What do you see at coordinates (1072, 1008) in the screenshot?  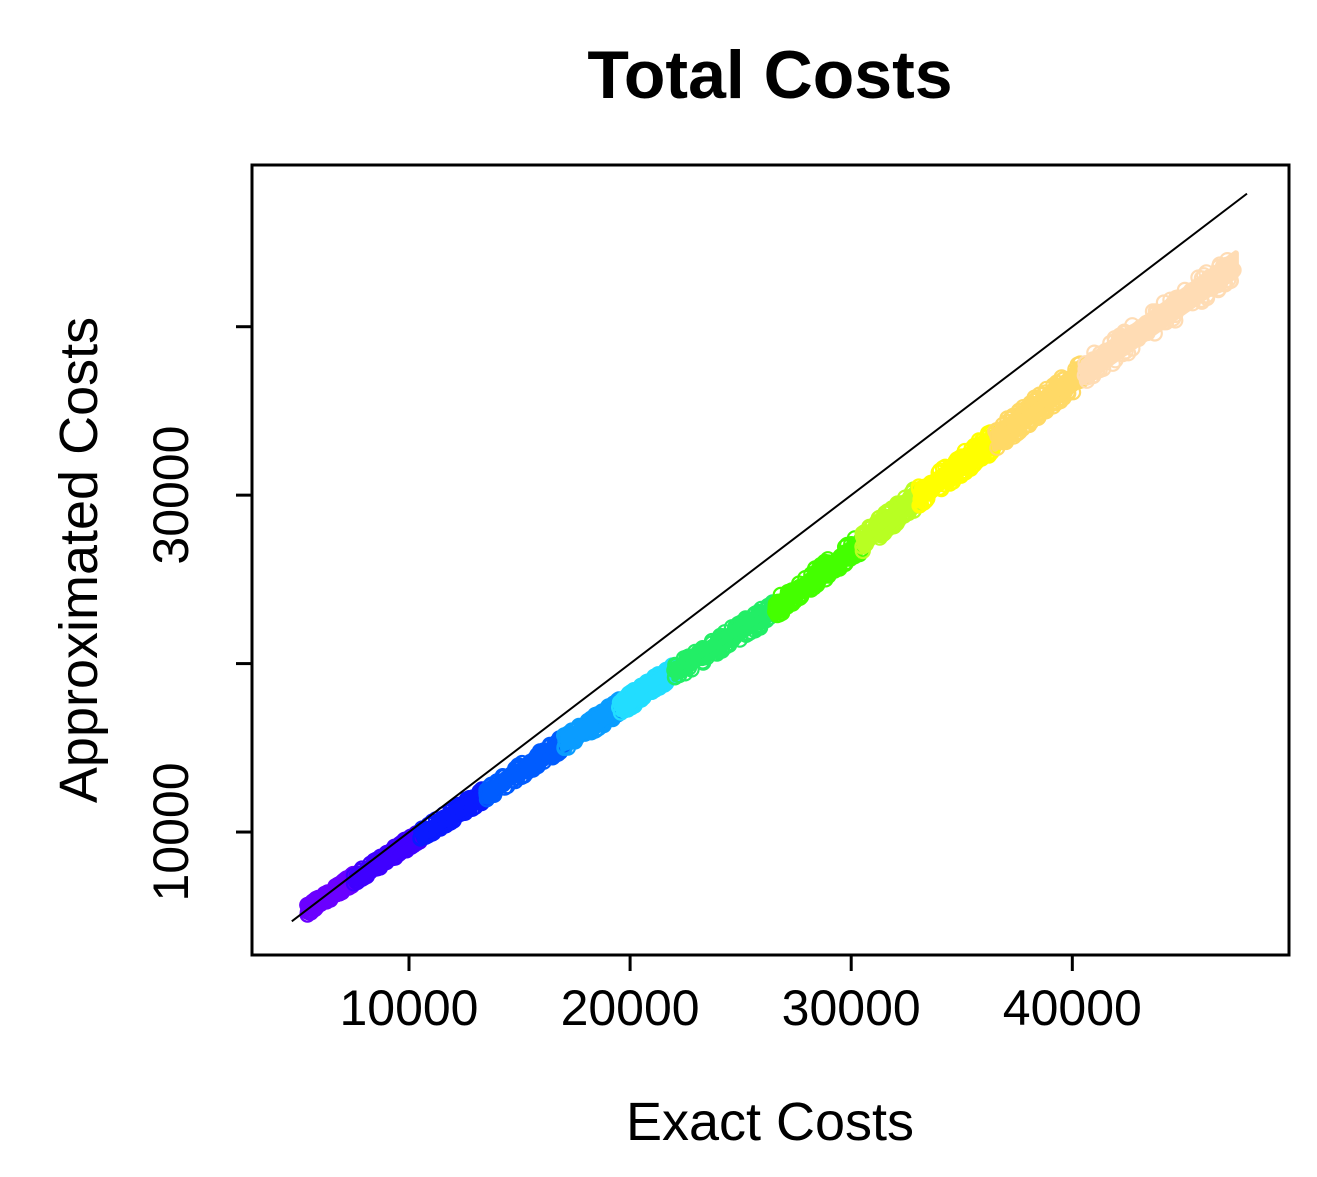 I see `x-tick-label: 40000` at bounding box center [1072, 1008].